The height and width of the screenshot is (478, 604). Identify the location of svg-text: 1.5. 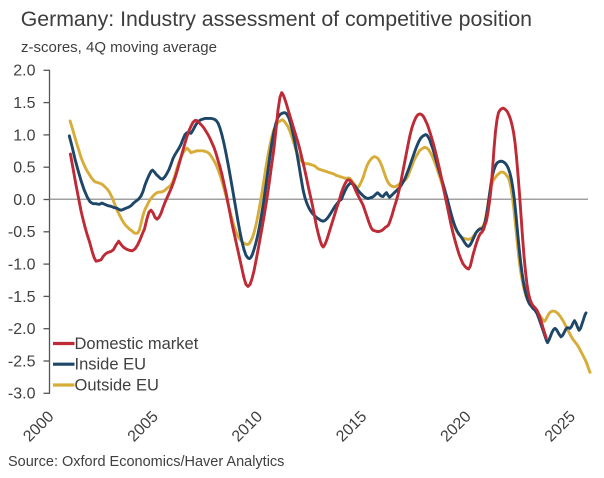
(24, 103).